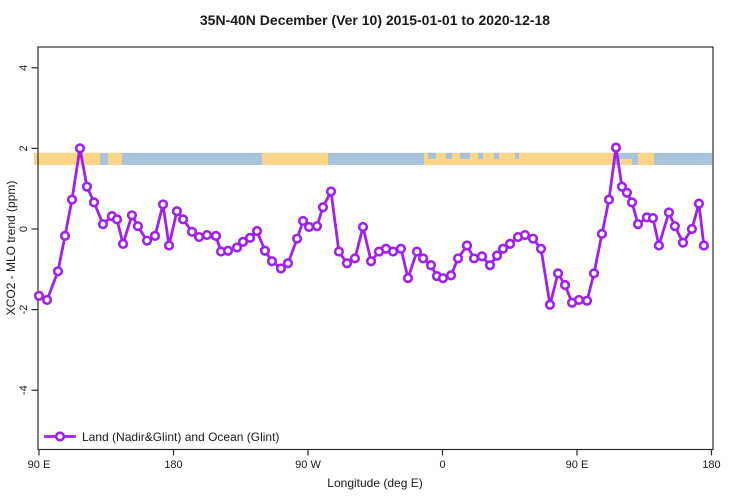  Describe the element at coordinates (374, 483) in the screenshot. I see `x-axis-title: Longitude (deg E)` at that location.